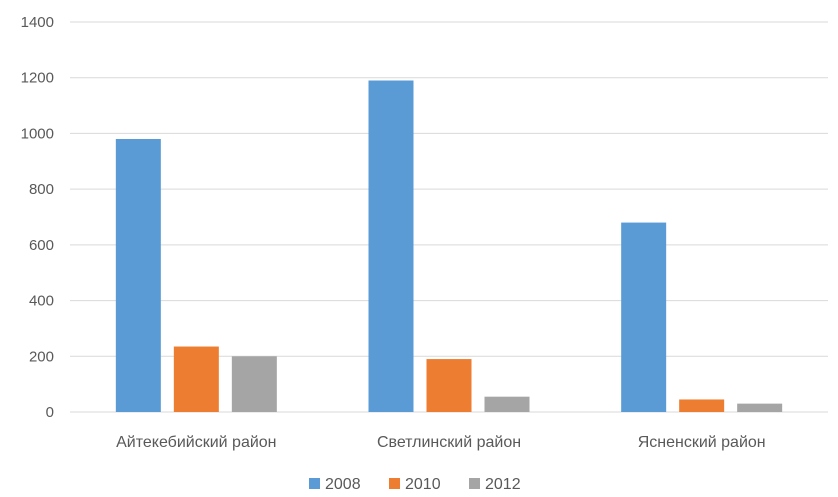  Describe the element at coordinates (41, 189) in the screenshot. I see `y-tick-label: 800` at that location.